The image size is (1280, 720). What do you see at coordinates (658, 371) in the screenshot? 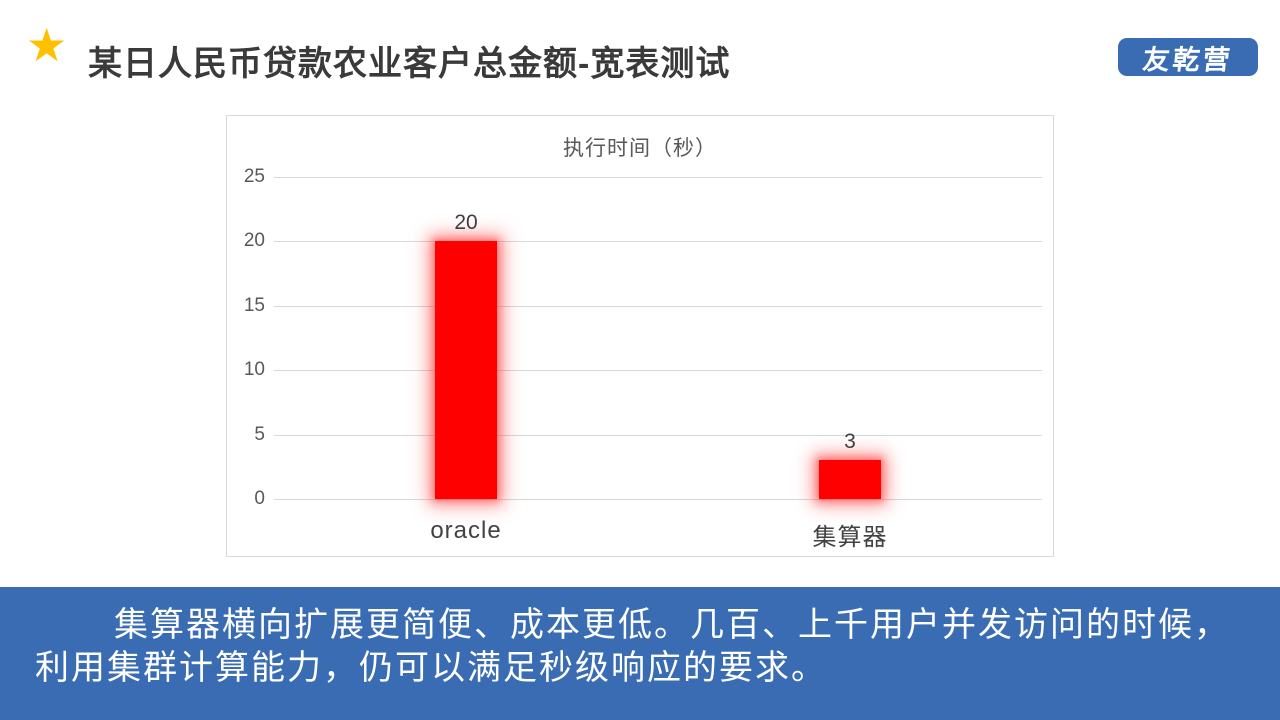
I see `gridline-y10` at bounding box center [658, 371].